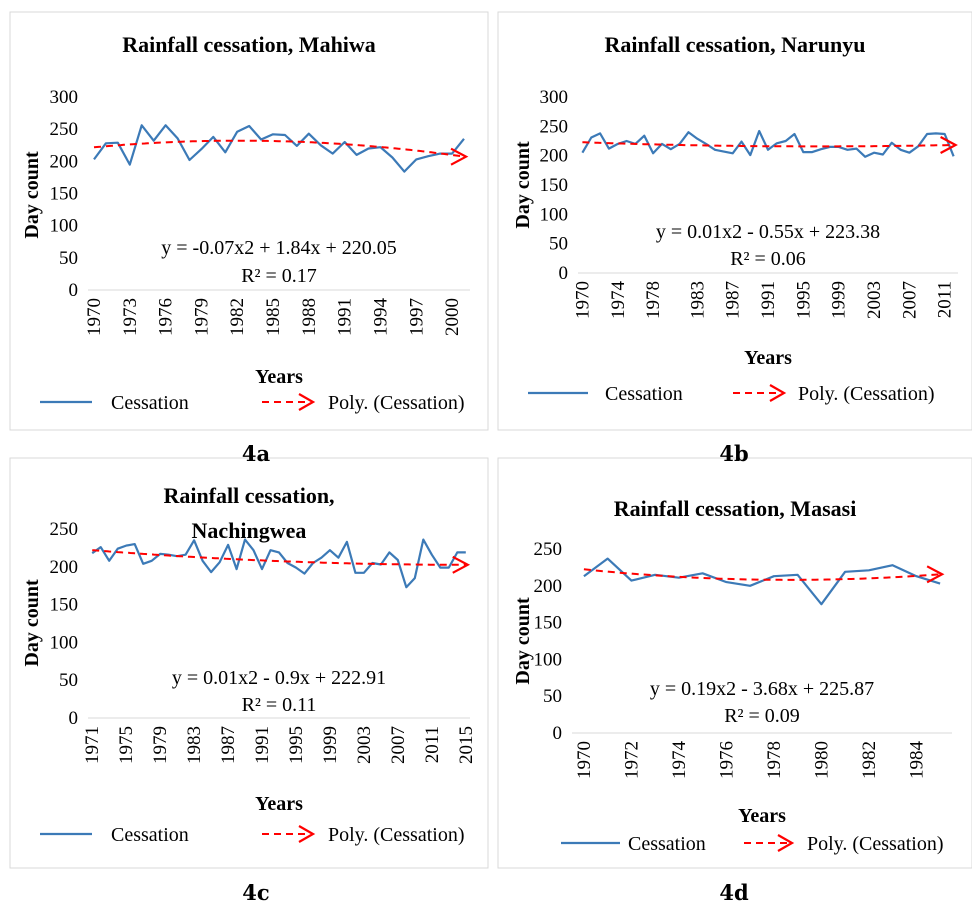  Describe the element at coordinates (916, 760) in the screenshot. I see `x-tick-label: 1984` at that location.